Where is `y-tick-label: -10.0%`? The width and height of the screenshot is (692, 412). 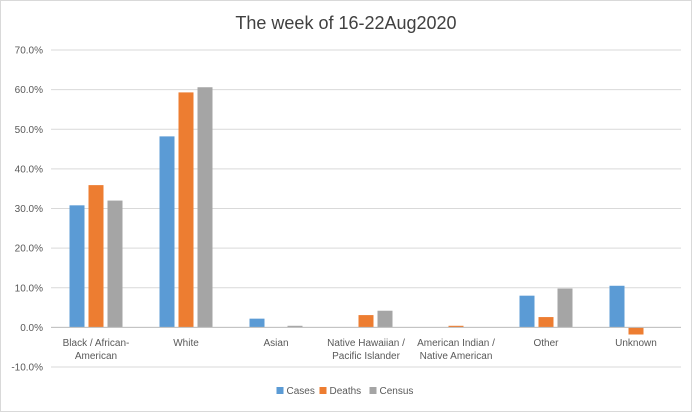 y-tick-label: -10.0% is located at coordinates (27, 368).